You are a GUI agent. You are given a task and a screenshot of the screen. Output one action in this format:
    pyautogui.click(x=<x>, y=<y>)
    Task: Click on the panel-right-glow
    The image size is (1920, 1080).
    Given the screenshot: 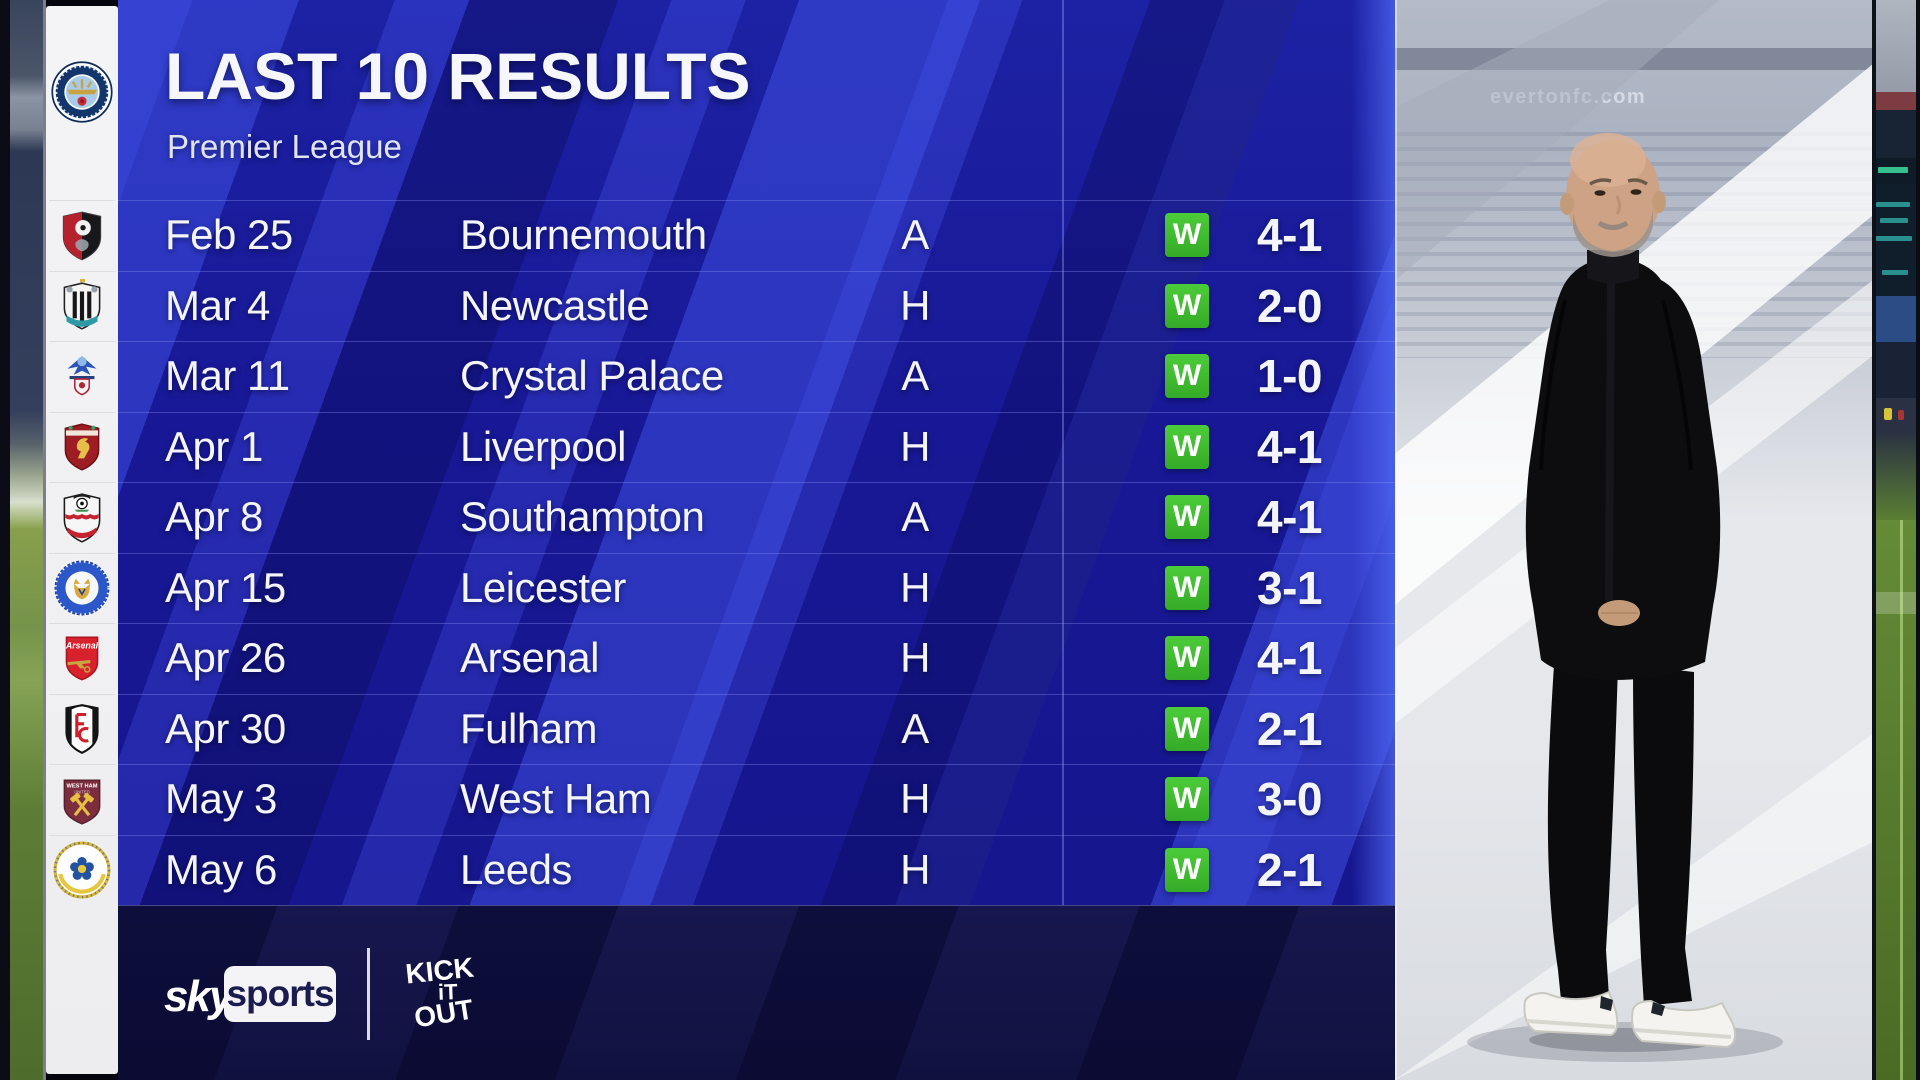 What is the action you would take?
    pyautogui.click(x=1373, y=540)
    